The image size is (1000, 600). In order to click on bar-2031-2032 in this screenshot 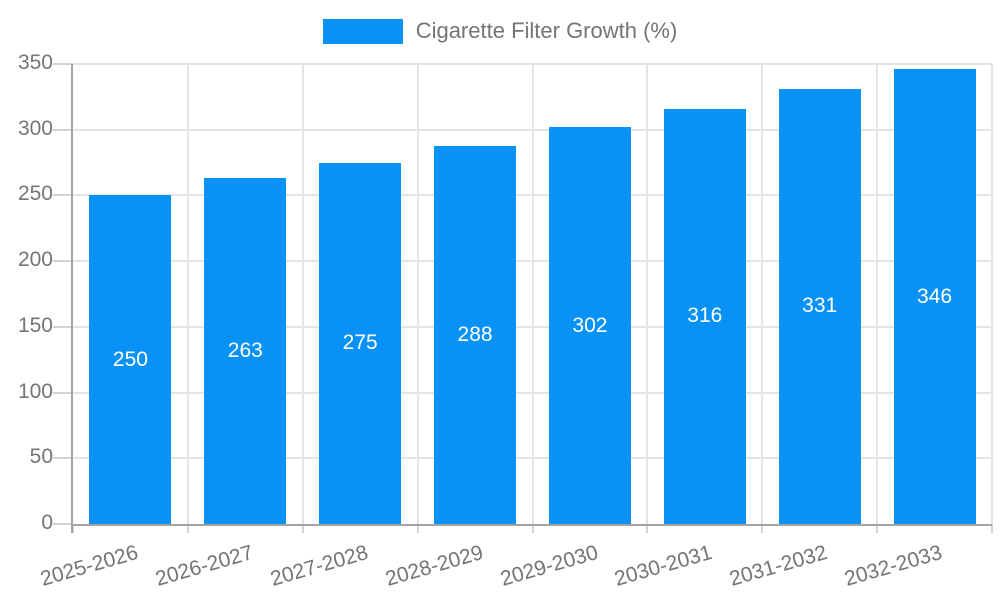, I will do `click(819, 306)`.